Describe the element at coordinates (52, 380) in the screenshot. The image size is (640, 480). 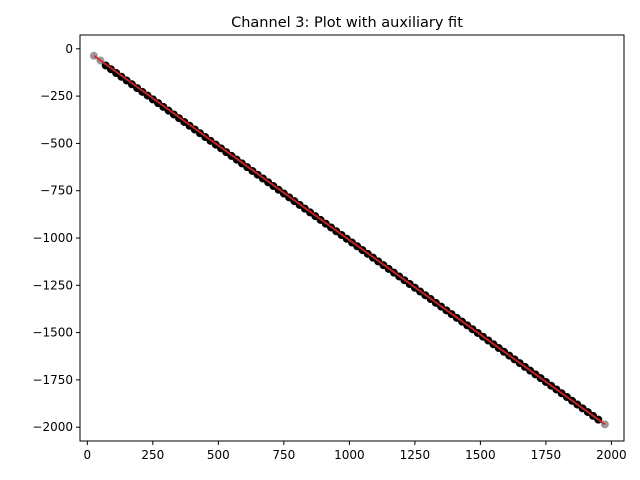
I see `y-tick-label: −1750` at that location.